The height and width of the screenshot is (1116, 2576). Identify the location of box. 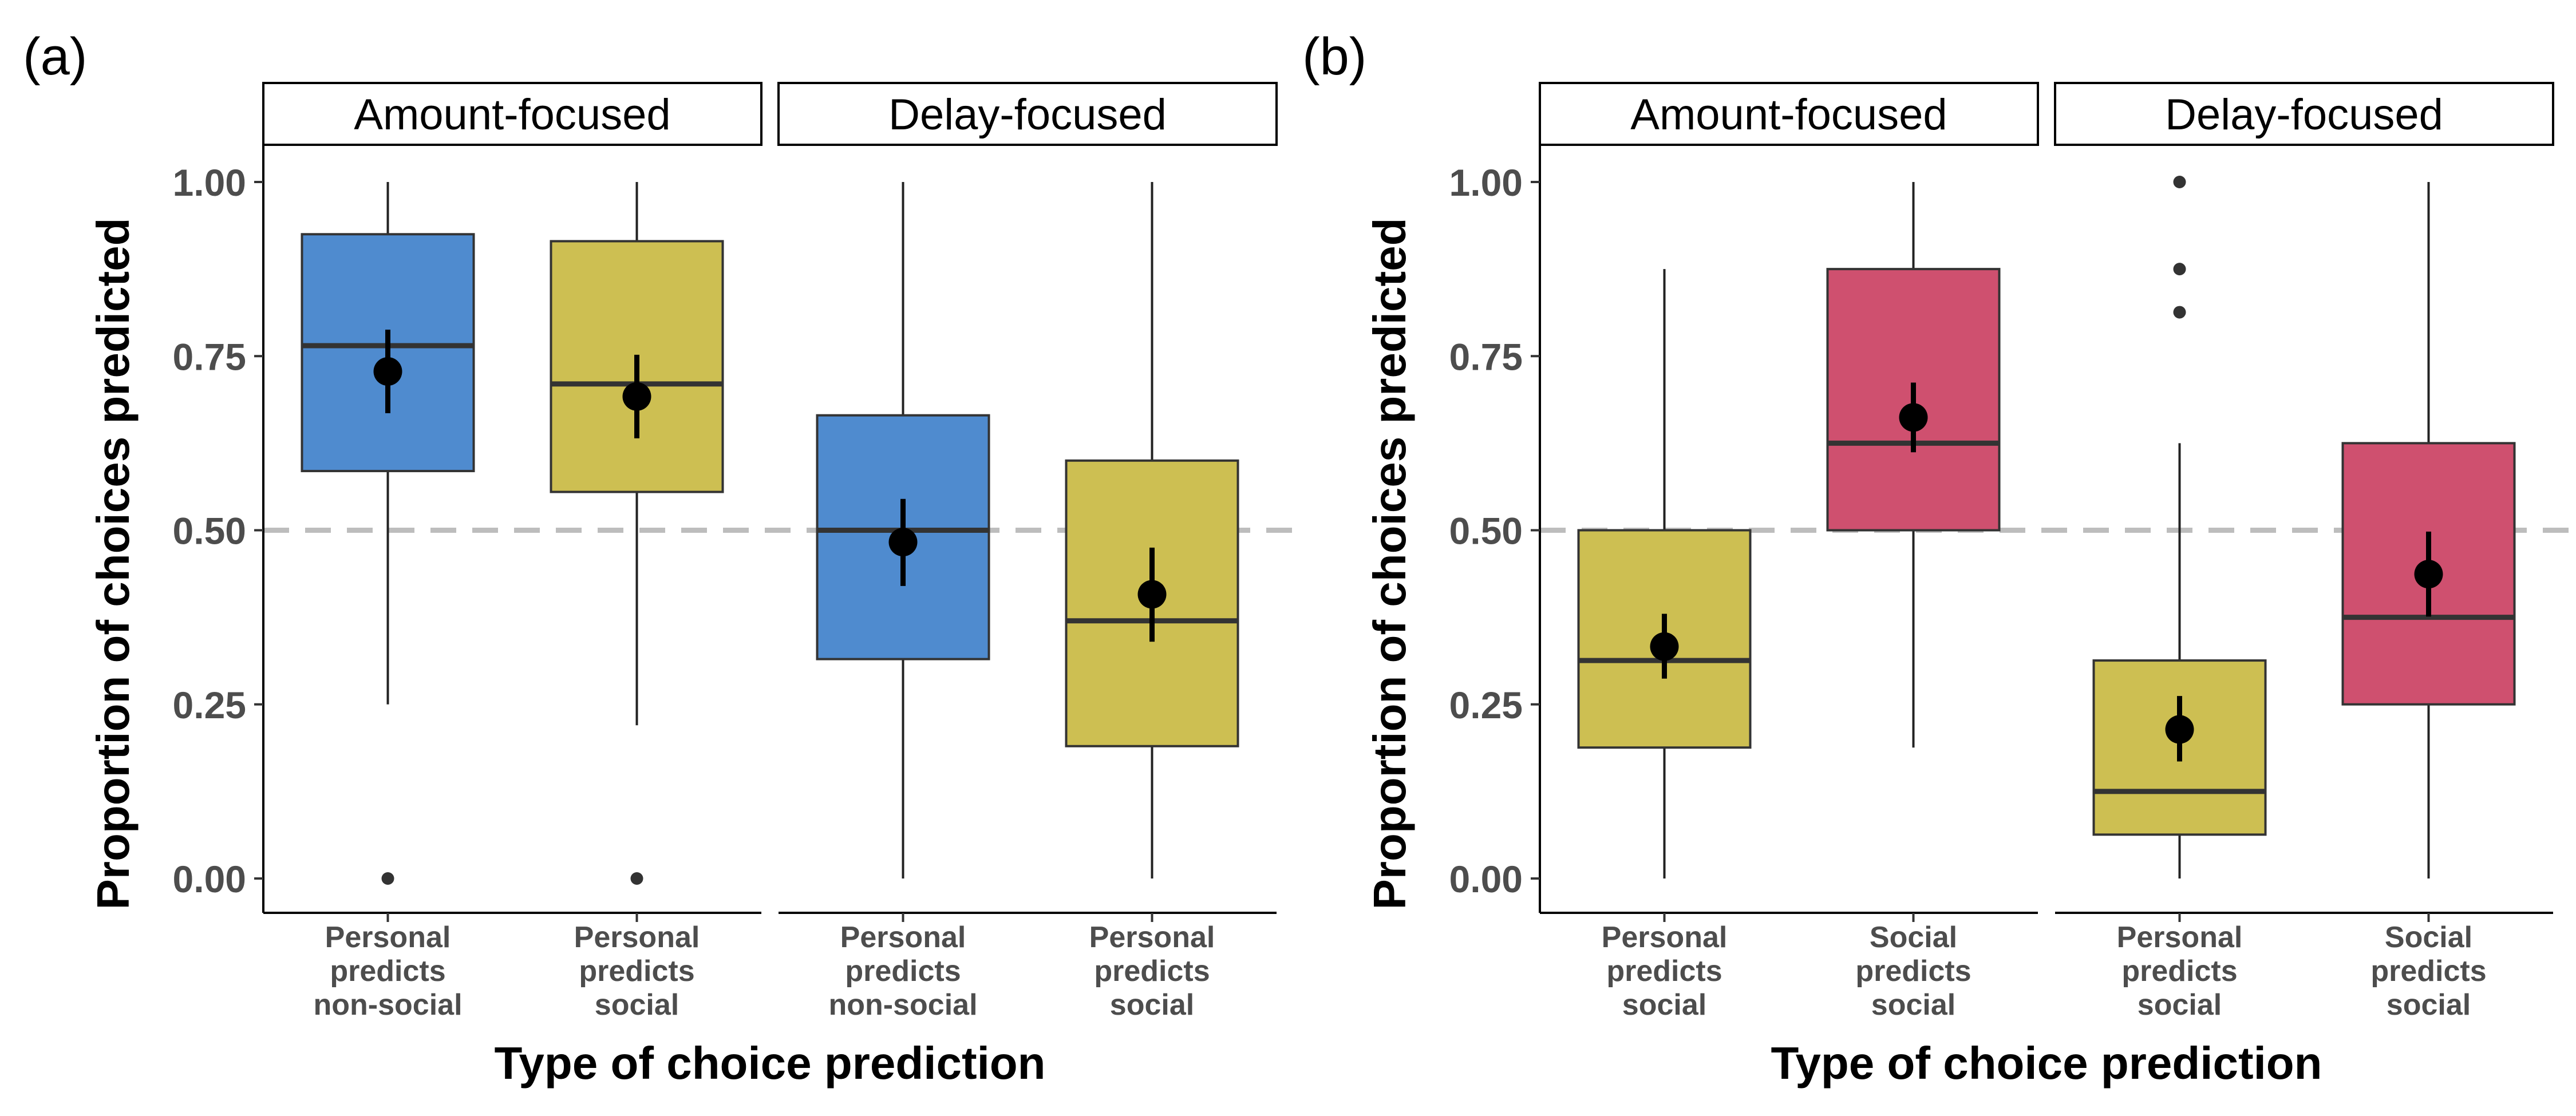
(1152, 603).